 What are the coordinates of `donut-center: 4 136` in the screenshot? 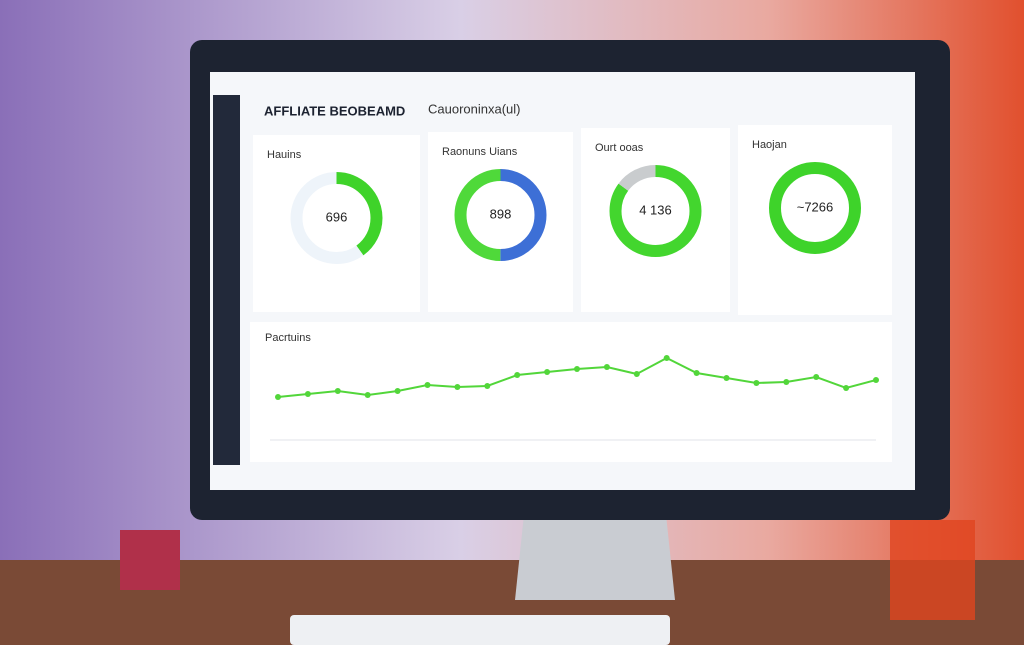 It's located at (655, 209).